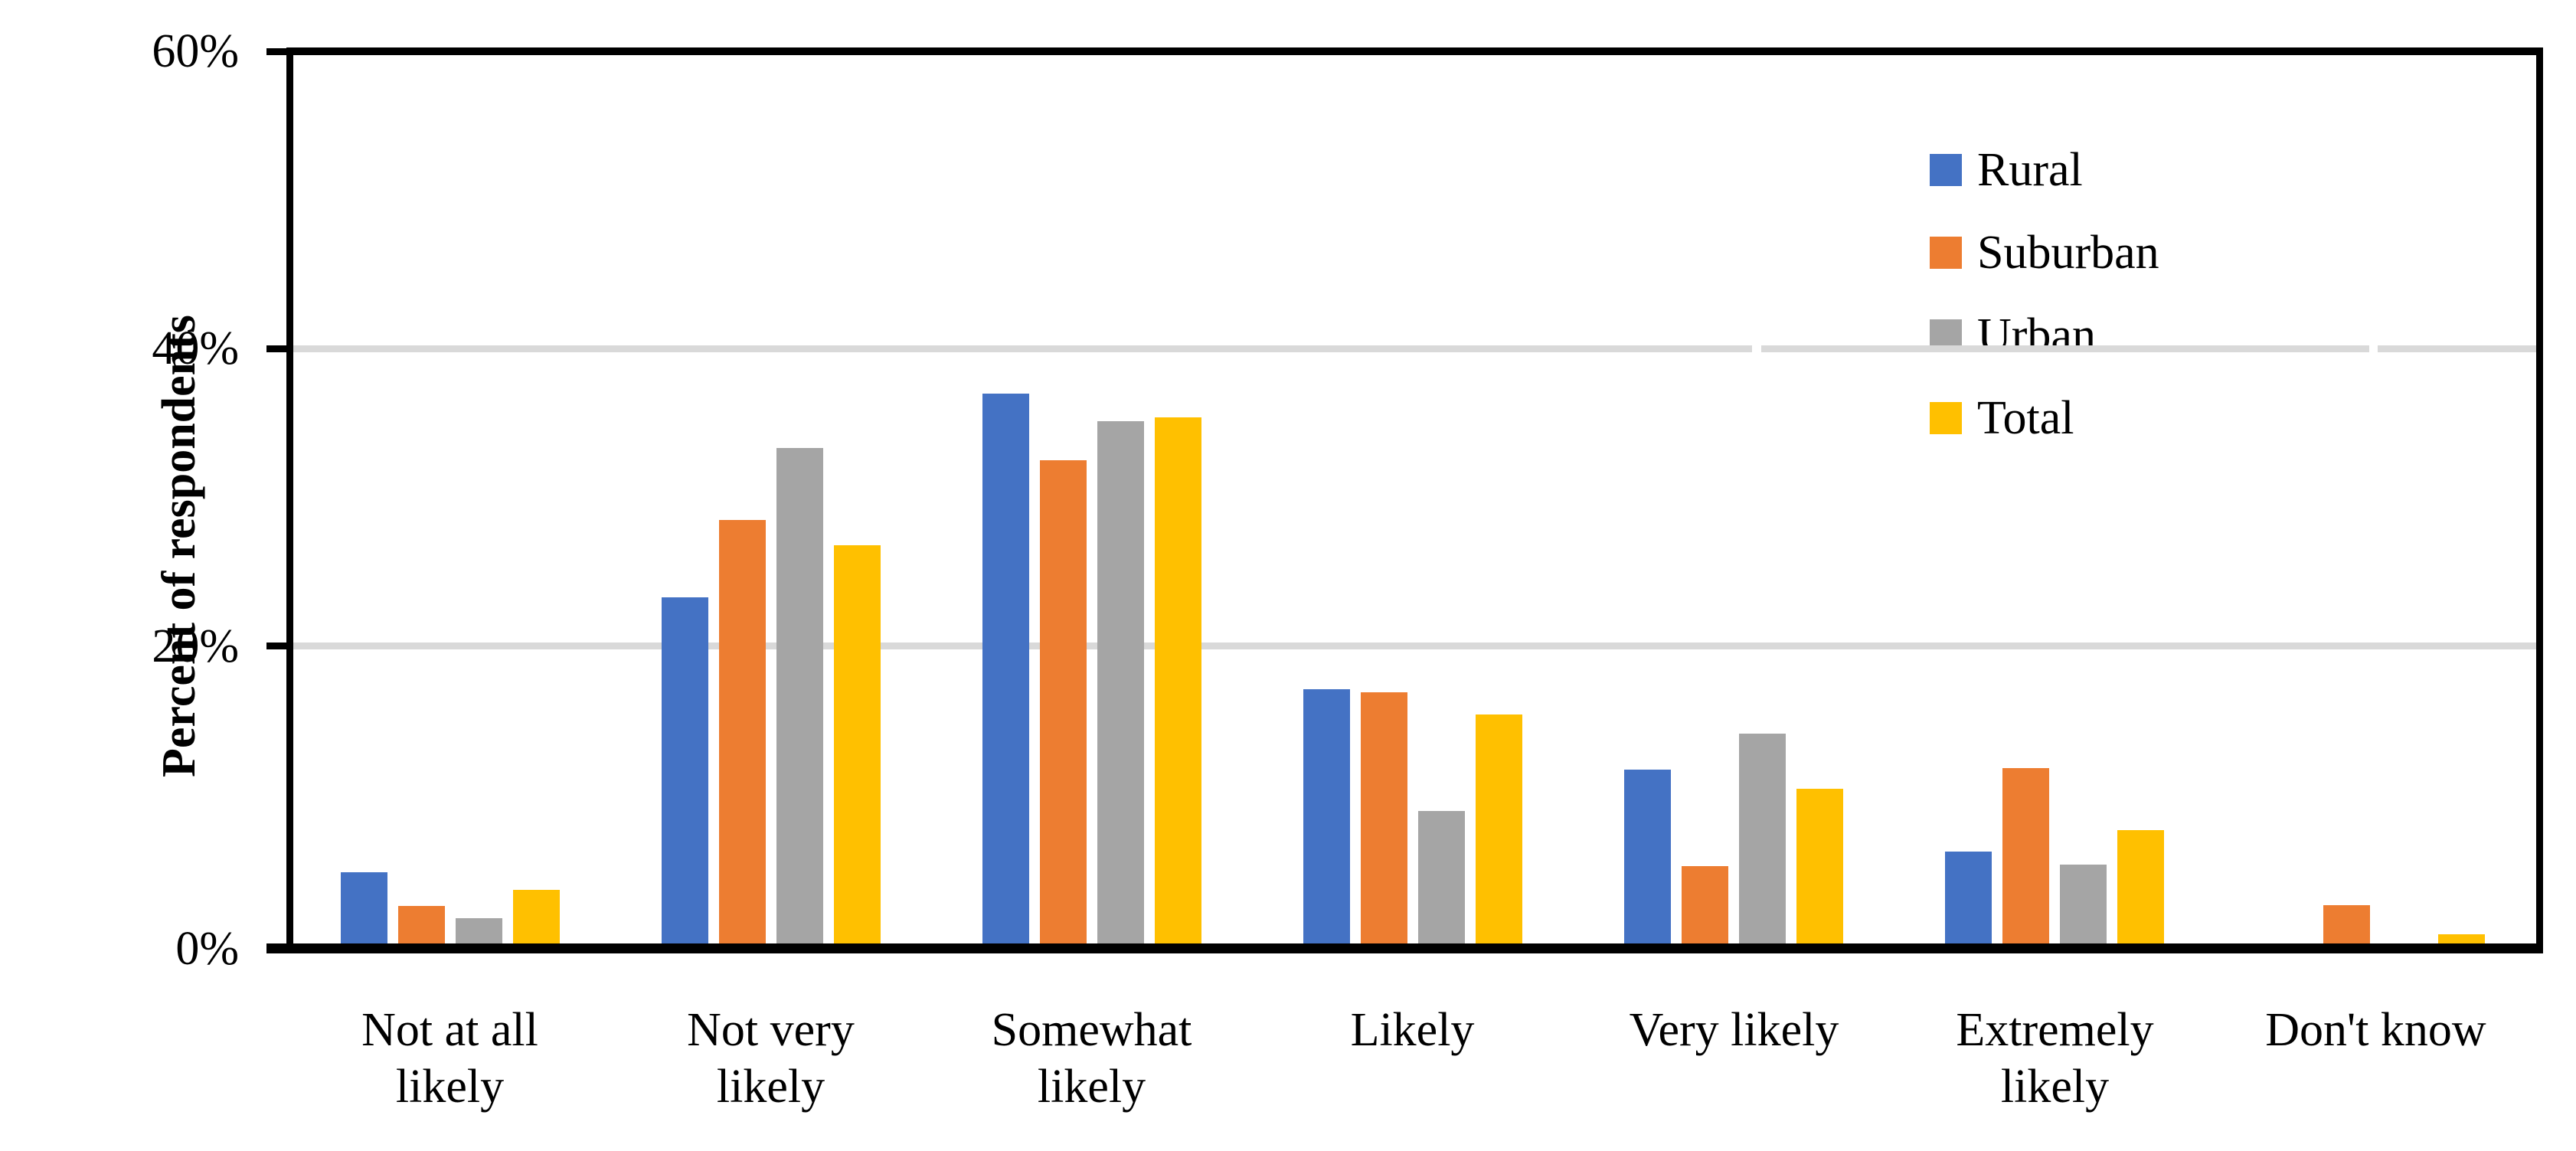 Image resolution: width=2576 pixels, height=1151 pixels. I want to click on bar-urban-very-likely, so click(1762, 839).